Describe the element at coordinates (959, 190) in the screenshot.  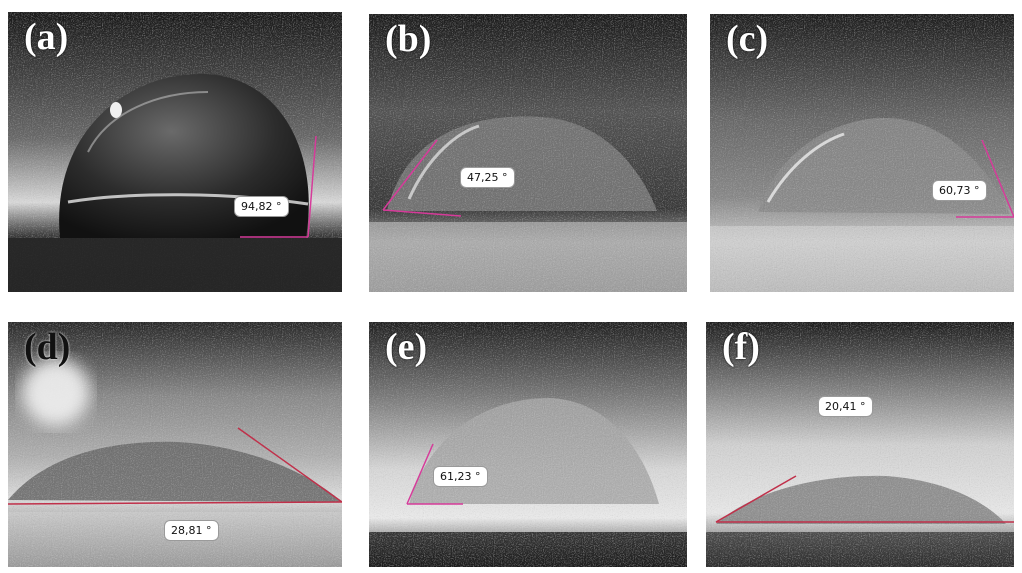
I see `angle-badge-c: 60,73 °` at that location.